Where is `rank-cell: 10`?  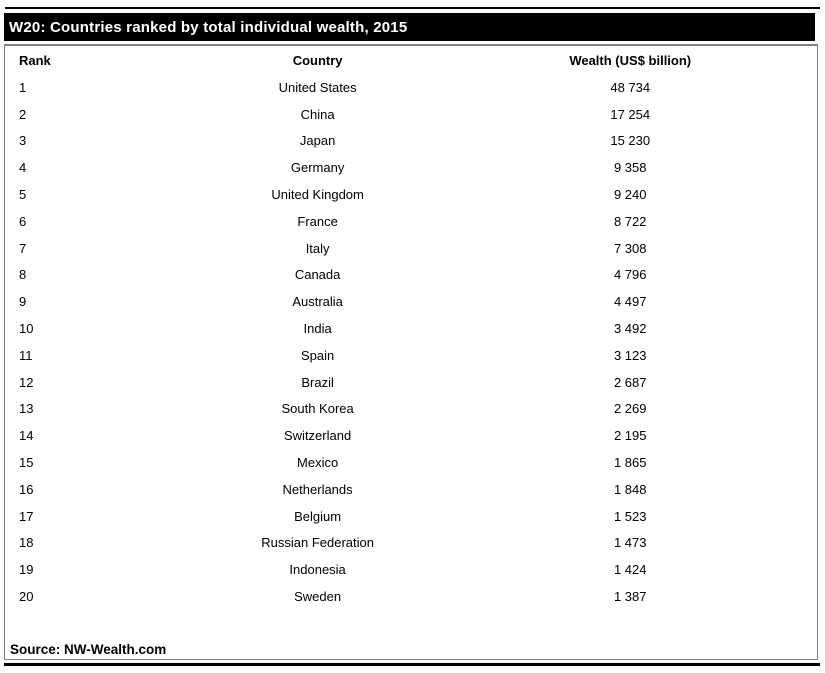
rank-cell: 10 is located at coordinates (26, 329).